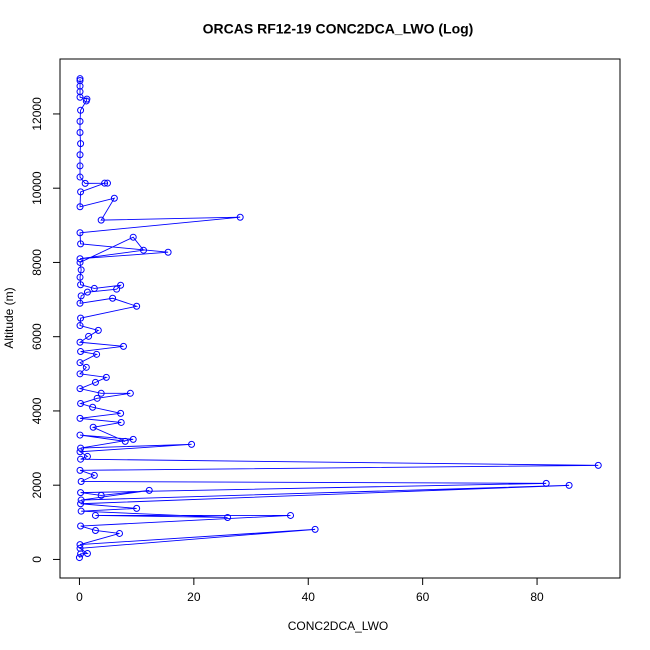 The image size is (650, 650). Describe the element at coordinates (37, 262) in the screenshot. I see `y-tick-label: 8000` at that location.